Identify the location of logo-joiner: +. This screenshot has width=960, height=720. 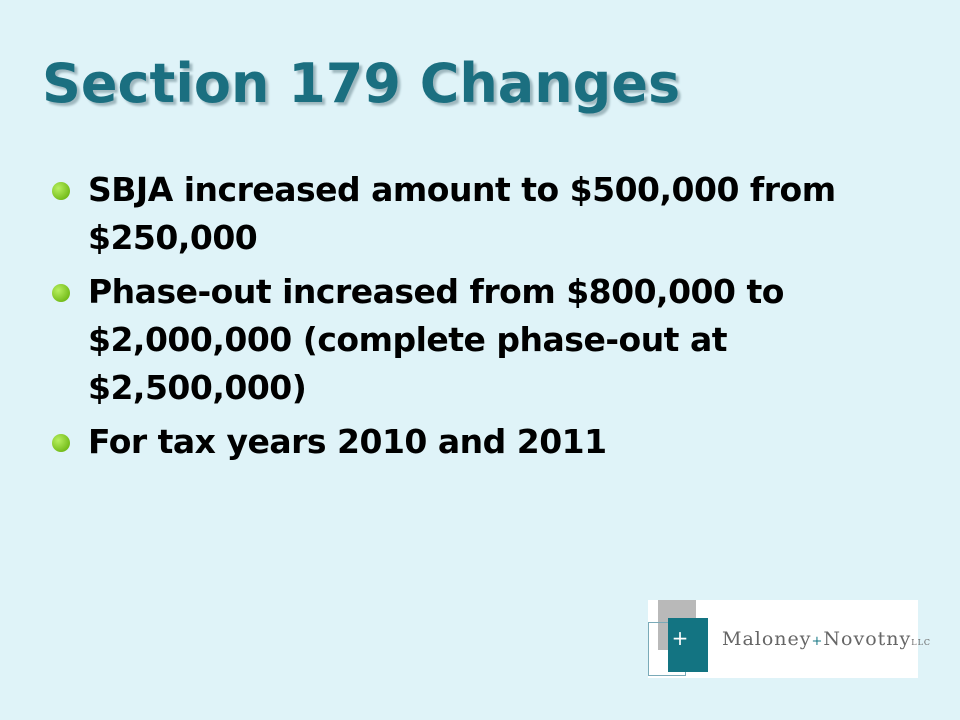
(817, 641).